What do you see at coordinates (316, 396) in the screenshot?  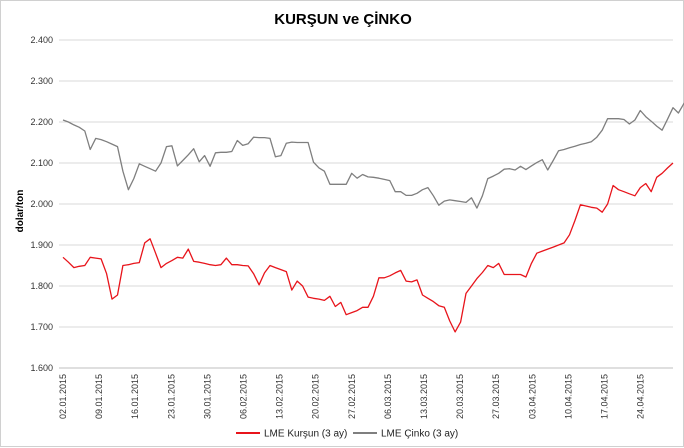 I see `x-tick-label: 20.02.2015` at bounding box center [316, 396].